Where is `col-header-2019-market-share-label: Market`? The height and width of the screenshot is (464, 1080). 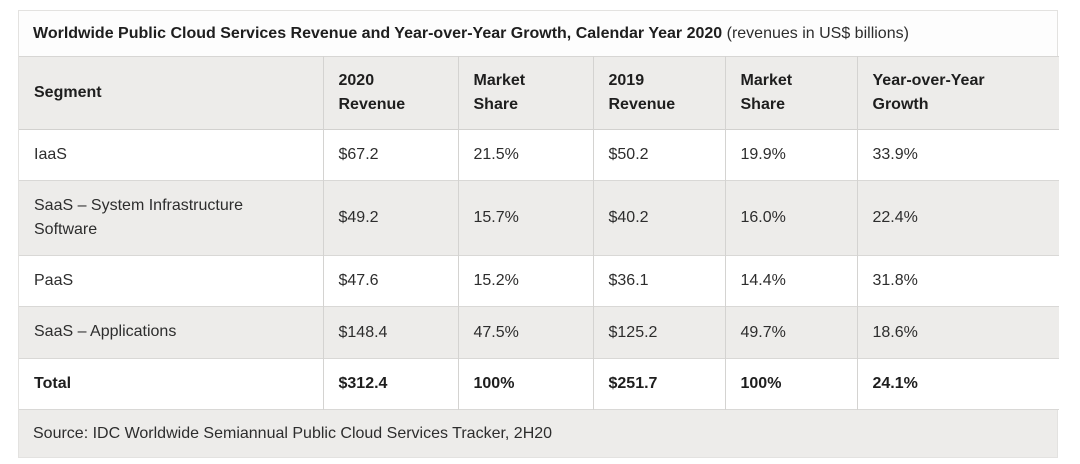 col-header-2019-market-share-label: Market is located at coordinates (766, 80).